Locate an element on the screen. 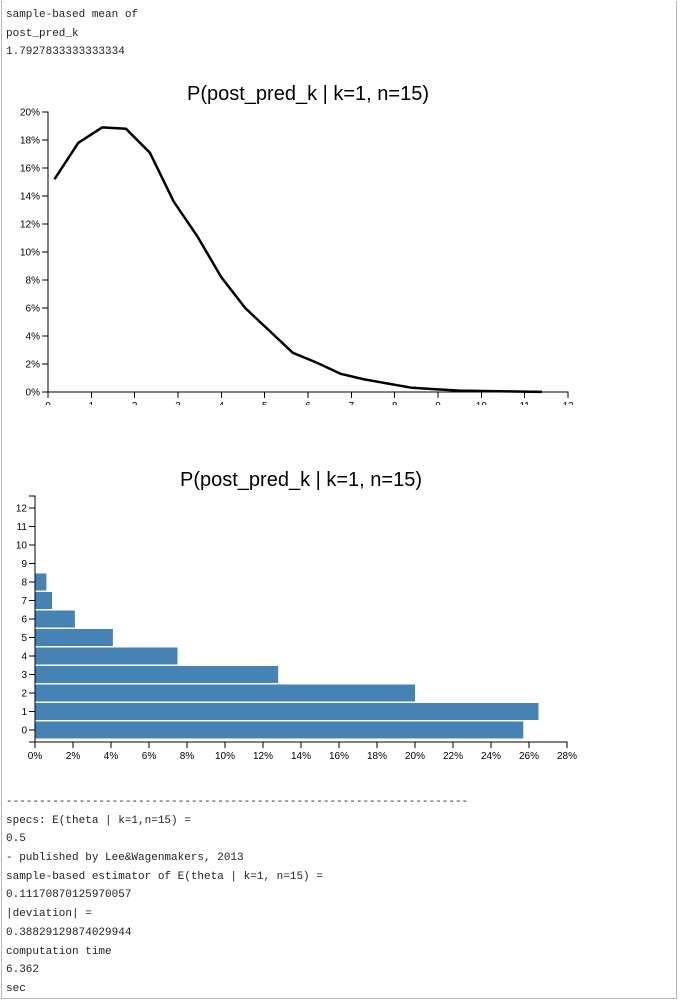 The image size is (680, 1003). x-tick-label: 26% is located at coordinates (529, 755).